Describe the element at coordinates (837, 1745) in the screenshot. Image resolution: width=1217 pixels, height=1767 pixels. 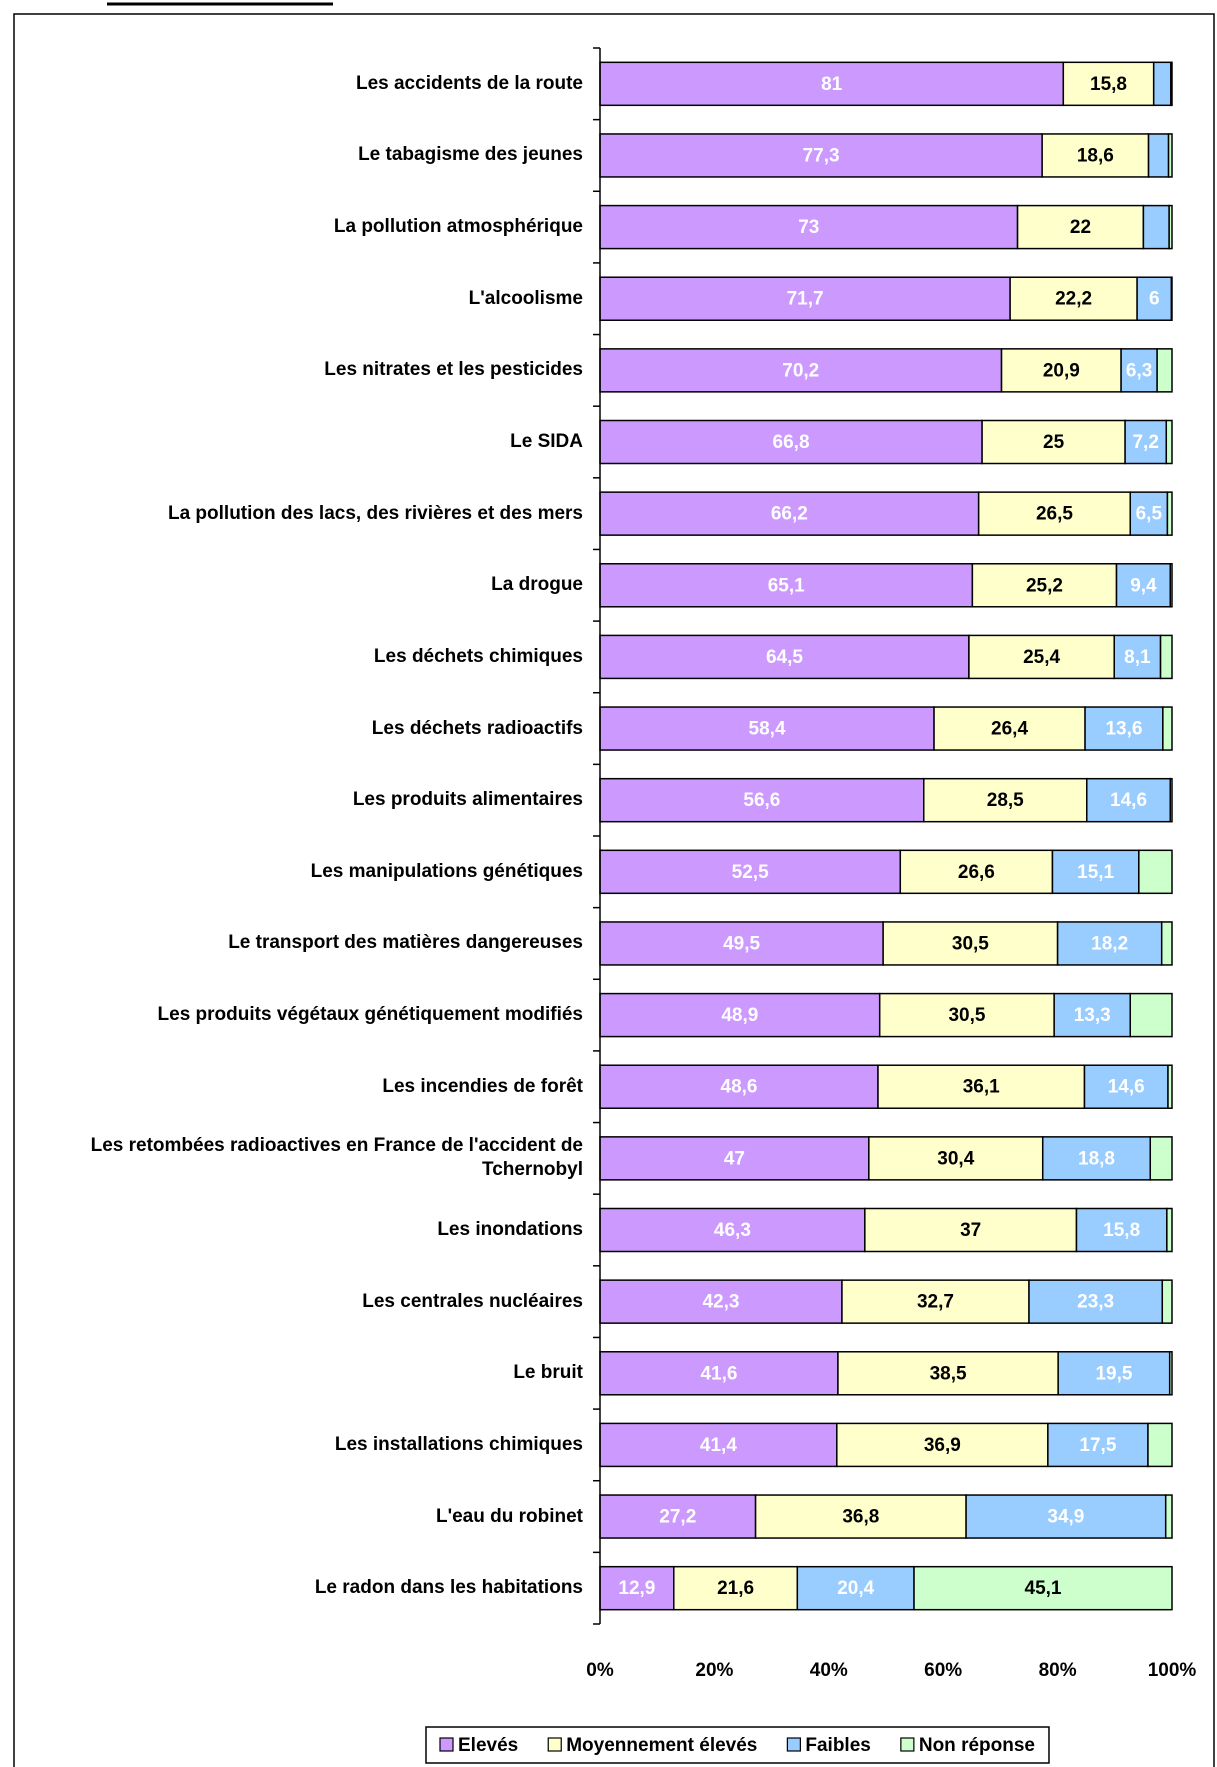
I see `legend-label: Faibles` at that location.